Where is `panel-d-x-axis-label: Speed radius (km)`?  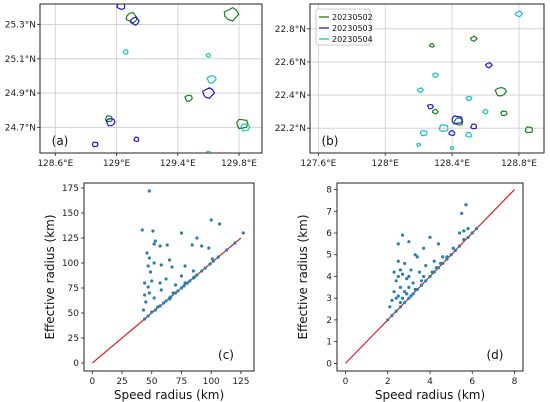 panel-d-x-axis-label: Speed radius (km) is located at coordinates (430, 395).